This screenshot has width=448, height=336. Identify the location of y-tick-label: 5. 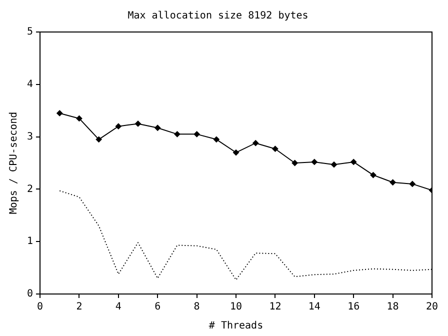
(30, 32).